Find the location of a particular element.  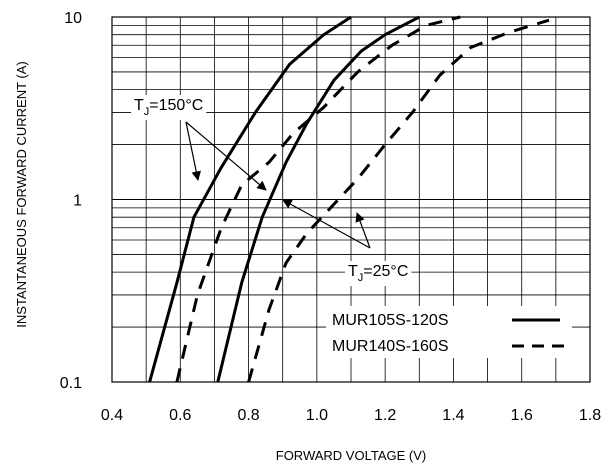

annotation-tj150-t: T is located at coordinates (139, 105).